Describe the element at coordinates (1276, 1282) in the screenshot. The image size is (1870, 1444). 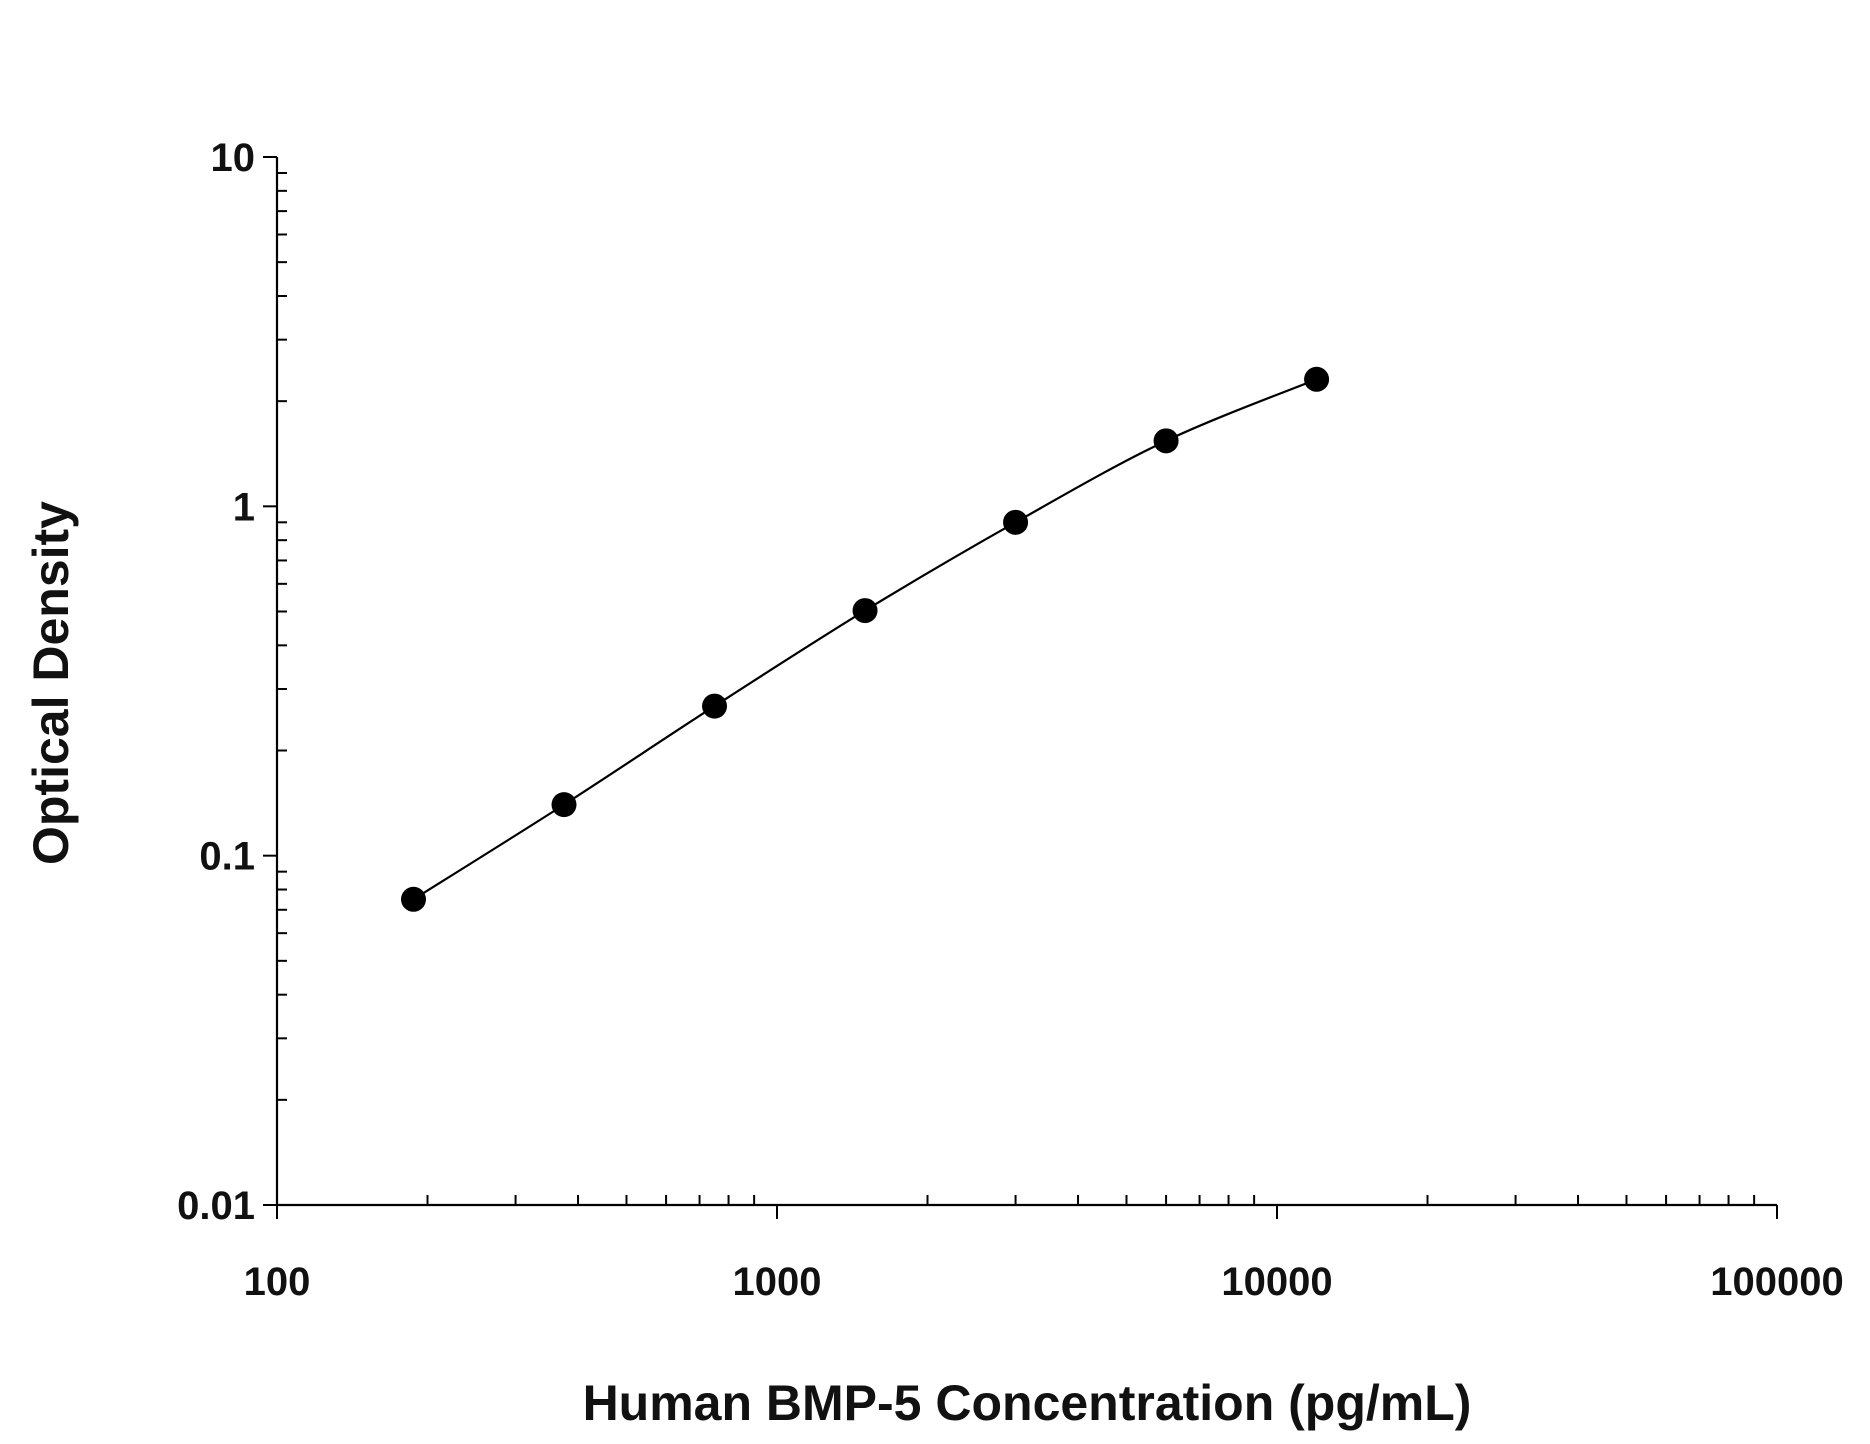
I see `x-tick-label: 10000` at that location.